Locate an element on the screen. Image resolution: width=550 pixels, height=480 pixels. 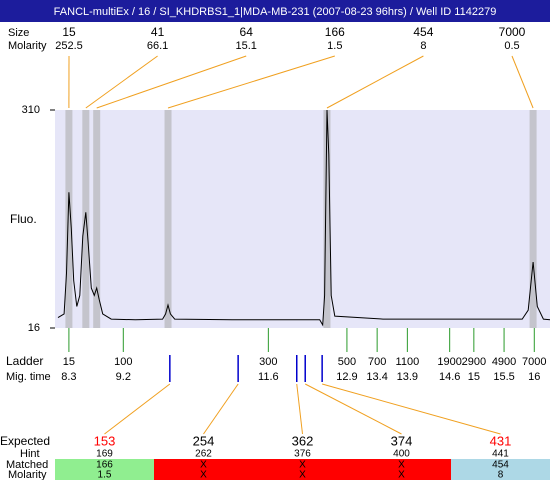
peak-molarity: 66.1 is located at coordinates (157, 46).